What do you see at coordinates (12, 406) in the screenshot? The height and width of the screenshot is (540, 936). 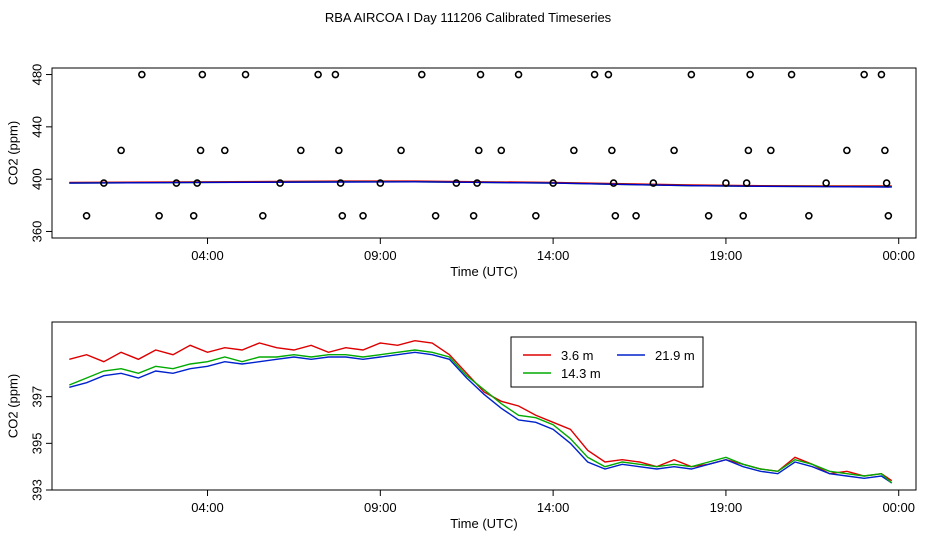 I see `panel2-y-axis-label: CO2 (ppm)` at bounding box center [12, 406].